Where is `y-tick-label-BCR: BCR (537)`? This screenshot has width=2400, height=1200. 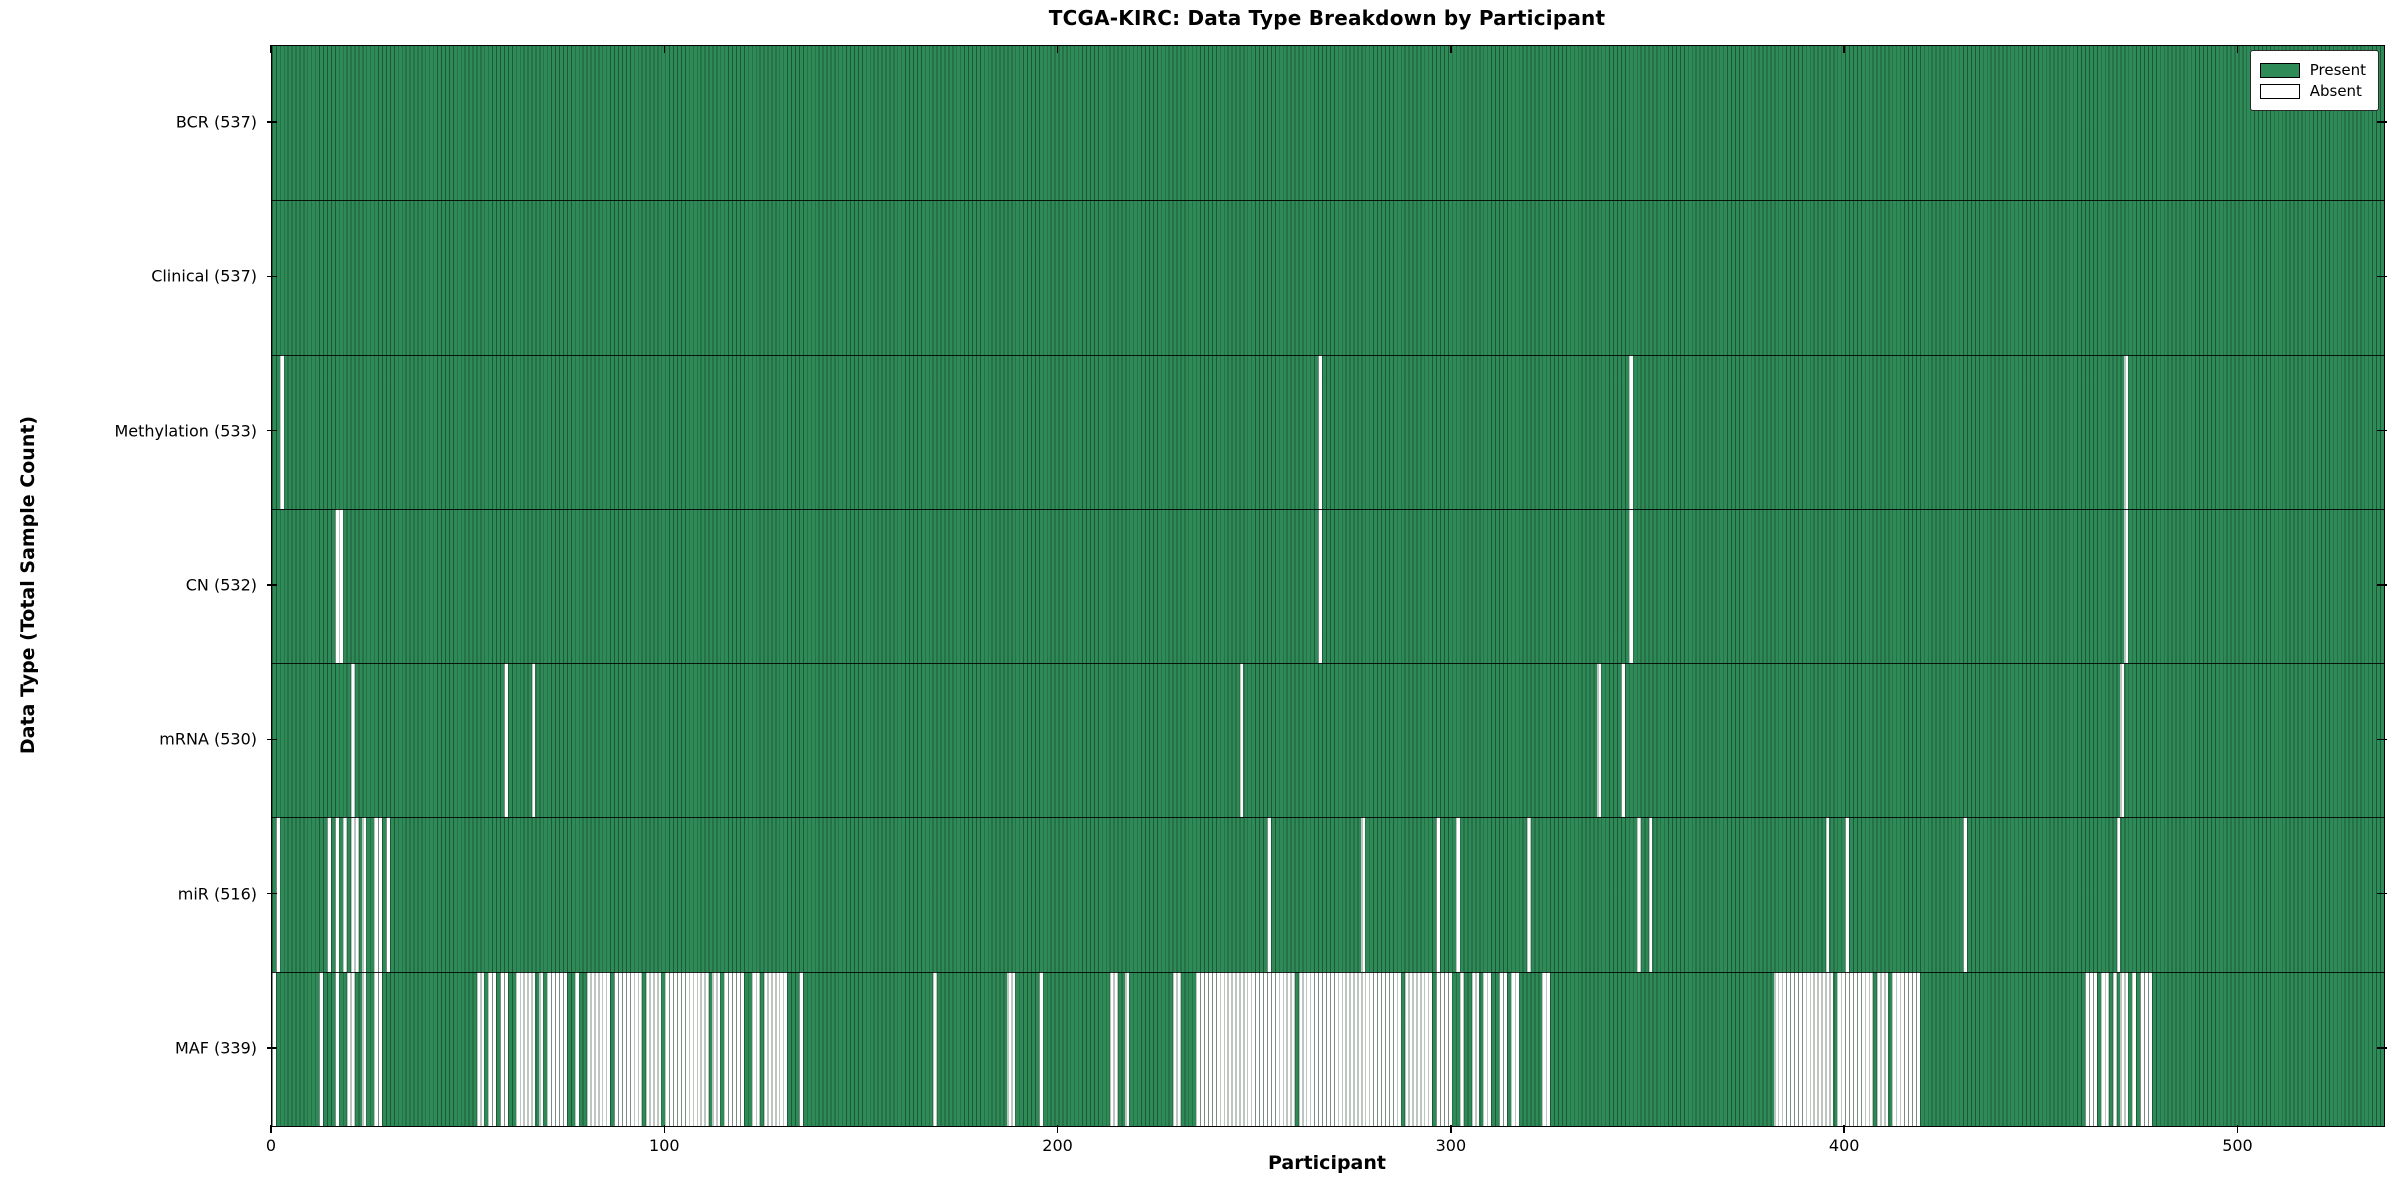
y-tick-label-BCR: BCR (537) is located at coordinates (216, 122).